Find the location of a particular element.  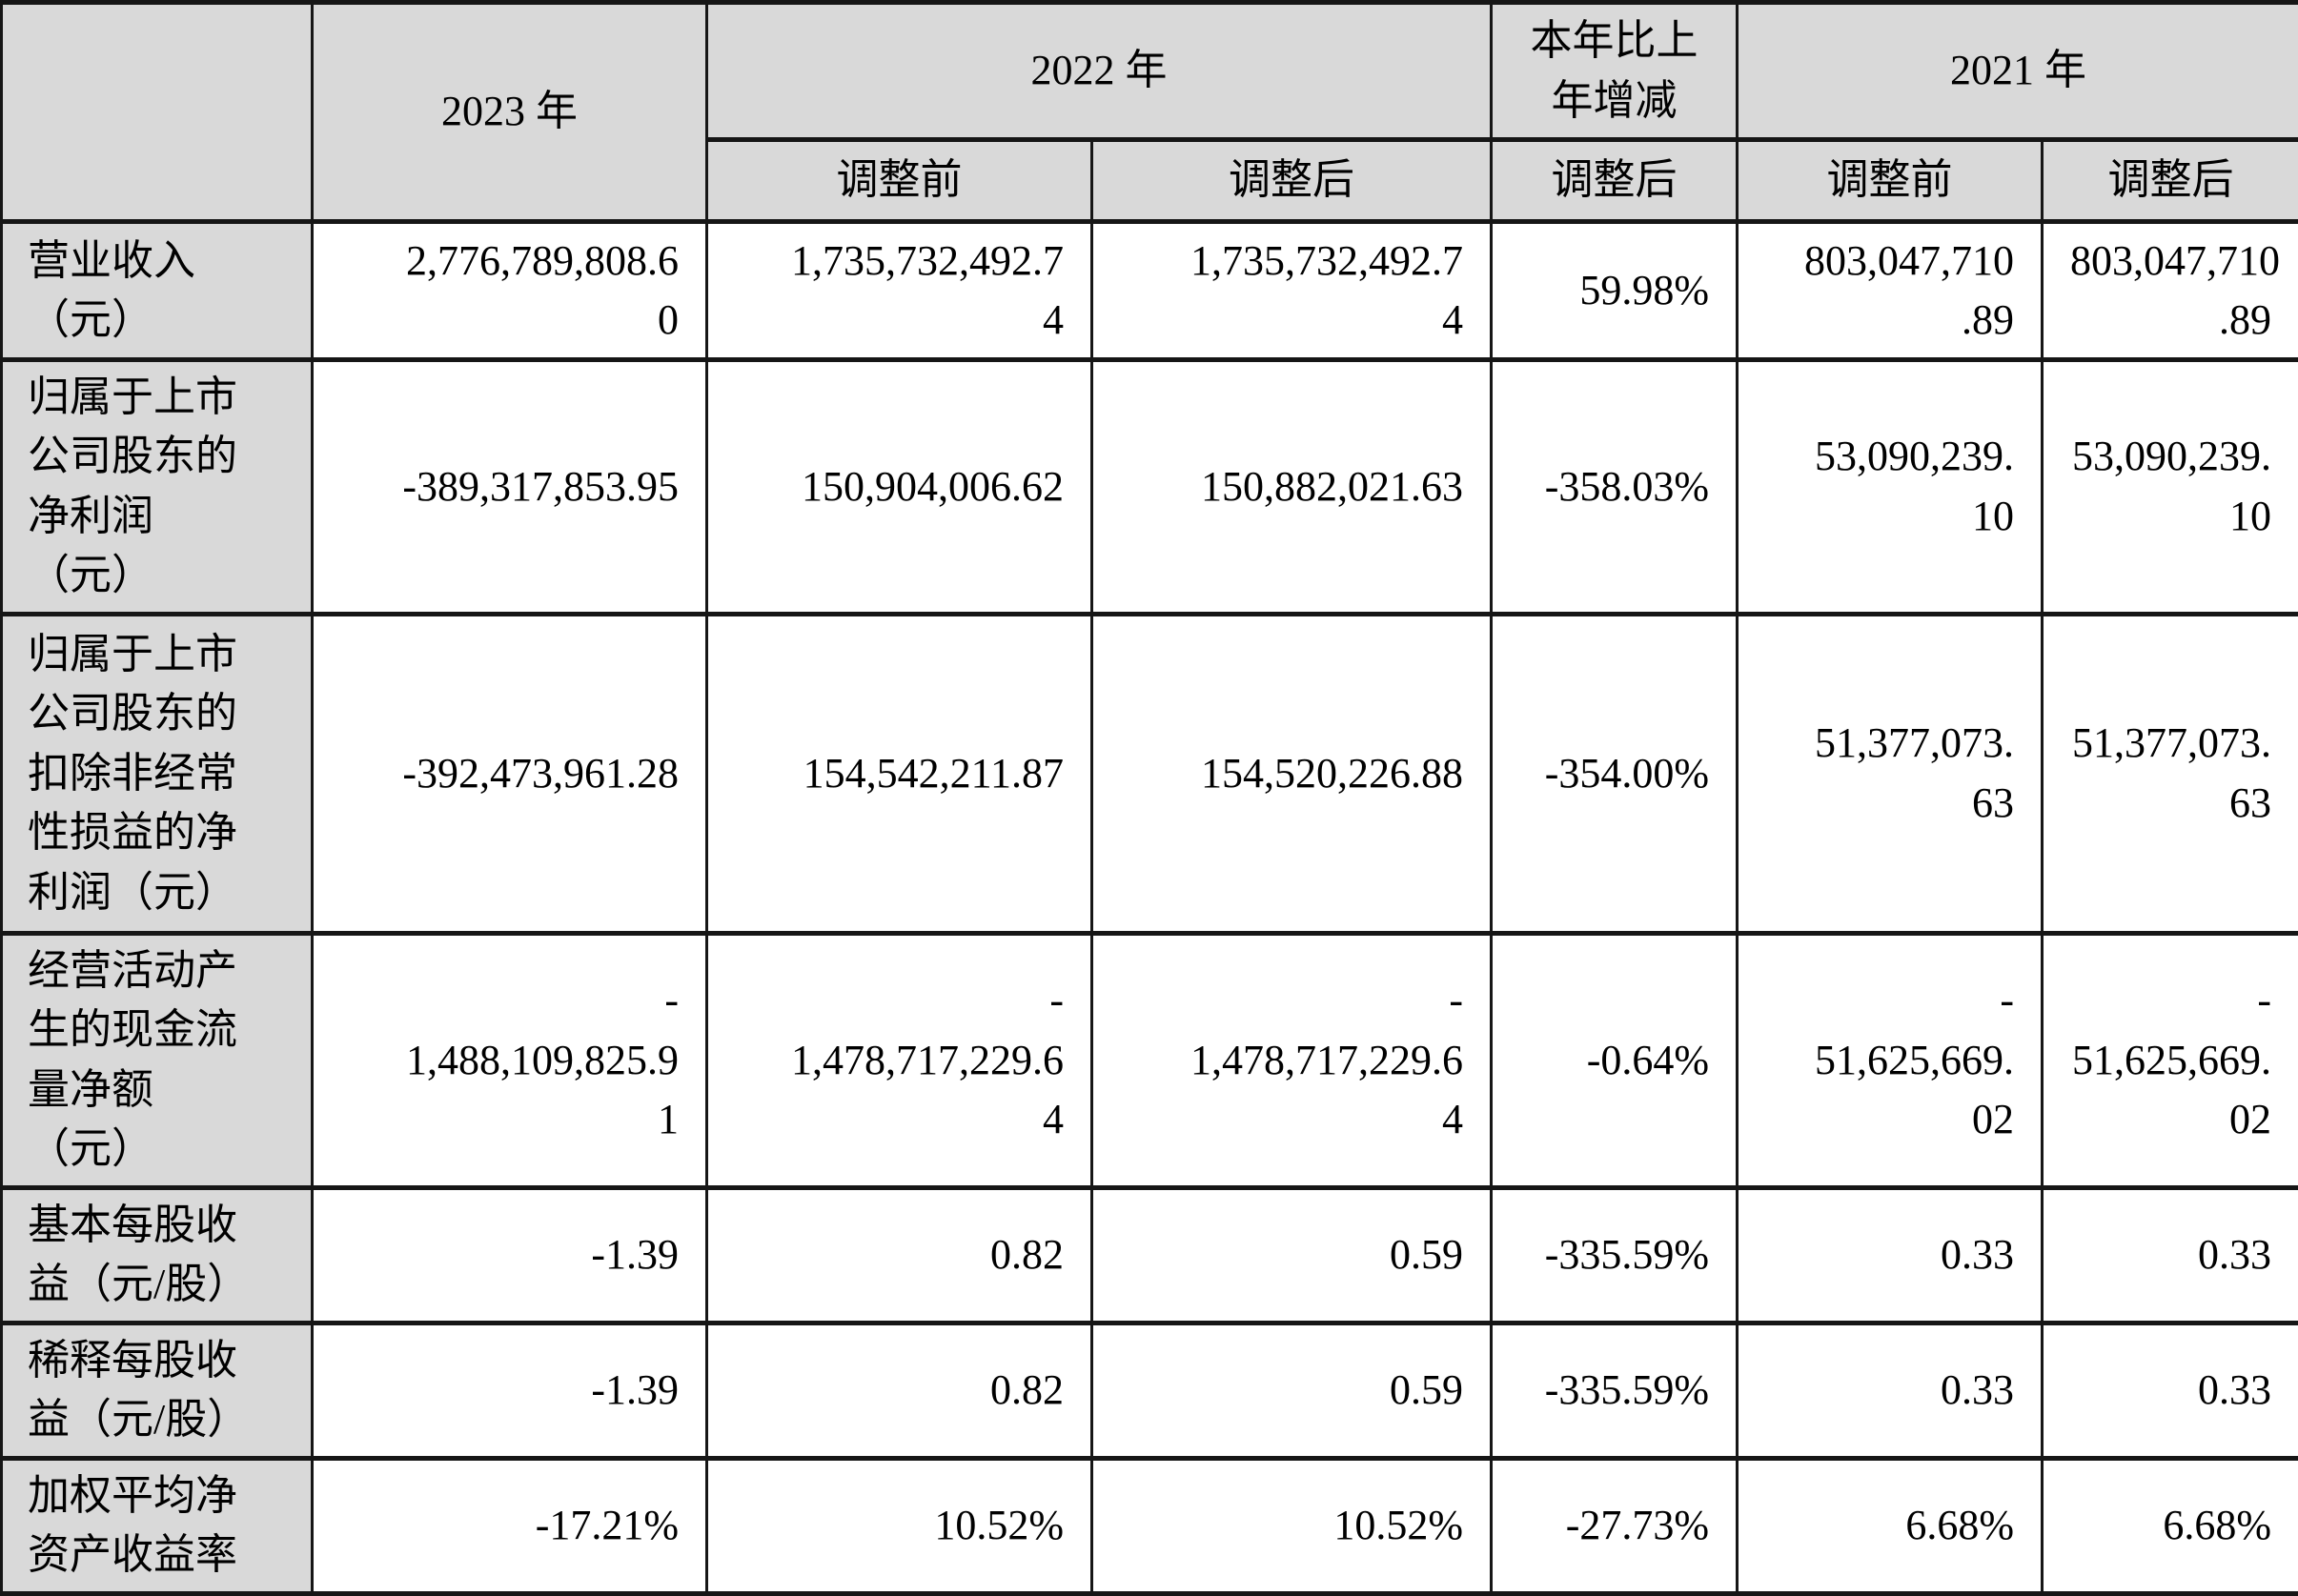

cell-cash-flow-2021-before: - 51,625,669. 02 is located at coordinates (1890, 1060).